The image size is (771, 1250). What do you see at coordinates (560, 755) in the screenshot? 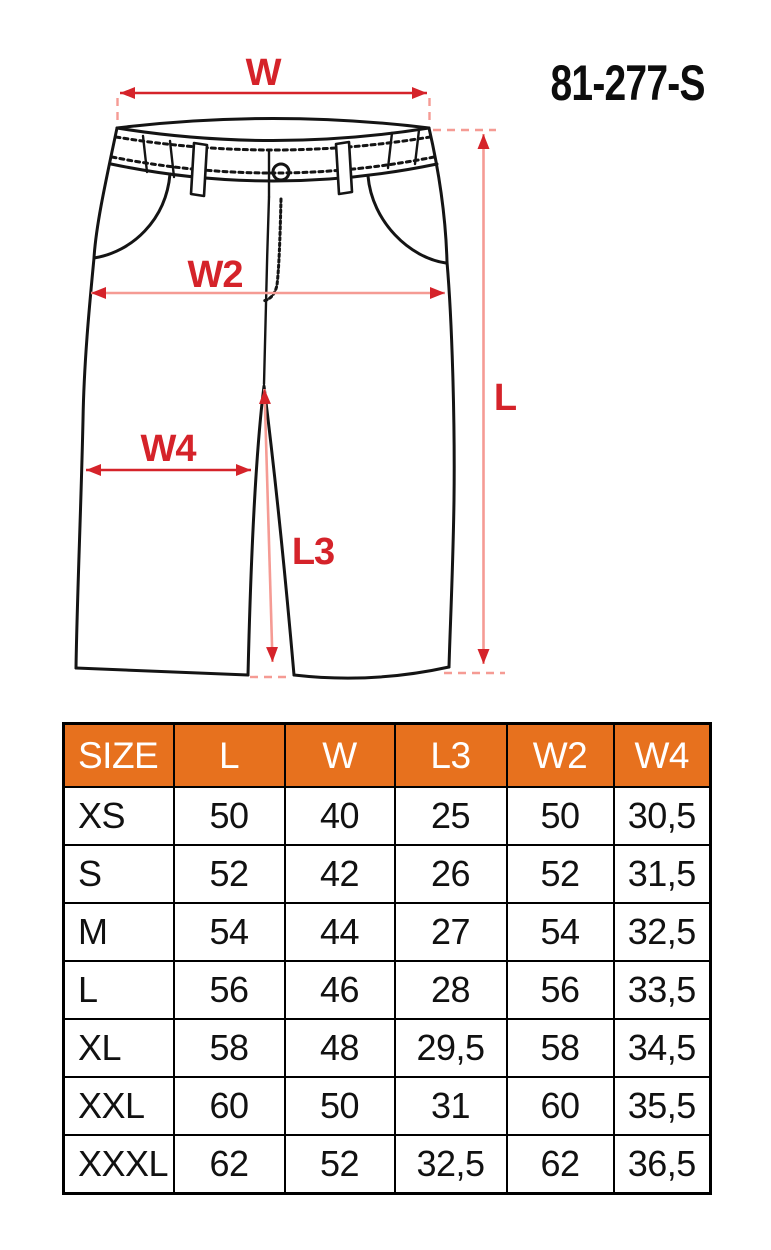
I see `col-header-w2: W2` at bounding box center [560, 755].